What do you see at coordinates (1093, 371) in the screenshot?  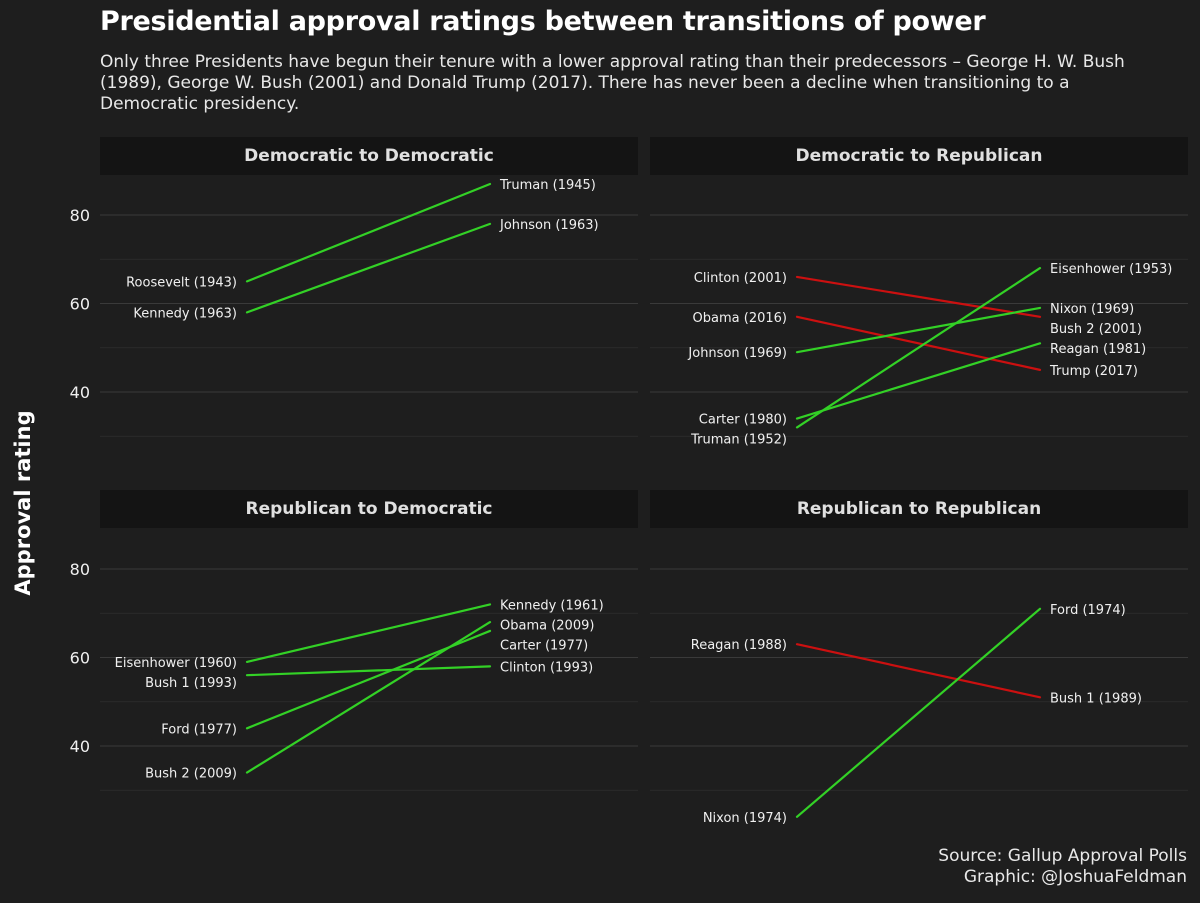 I see `president-label-end: Trump (2017)` at bounding box center [1093, 371].